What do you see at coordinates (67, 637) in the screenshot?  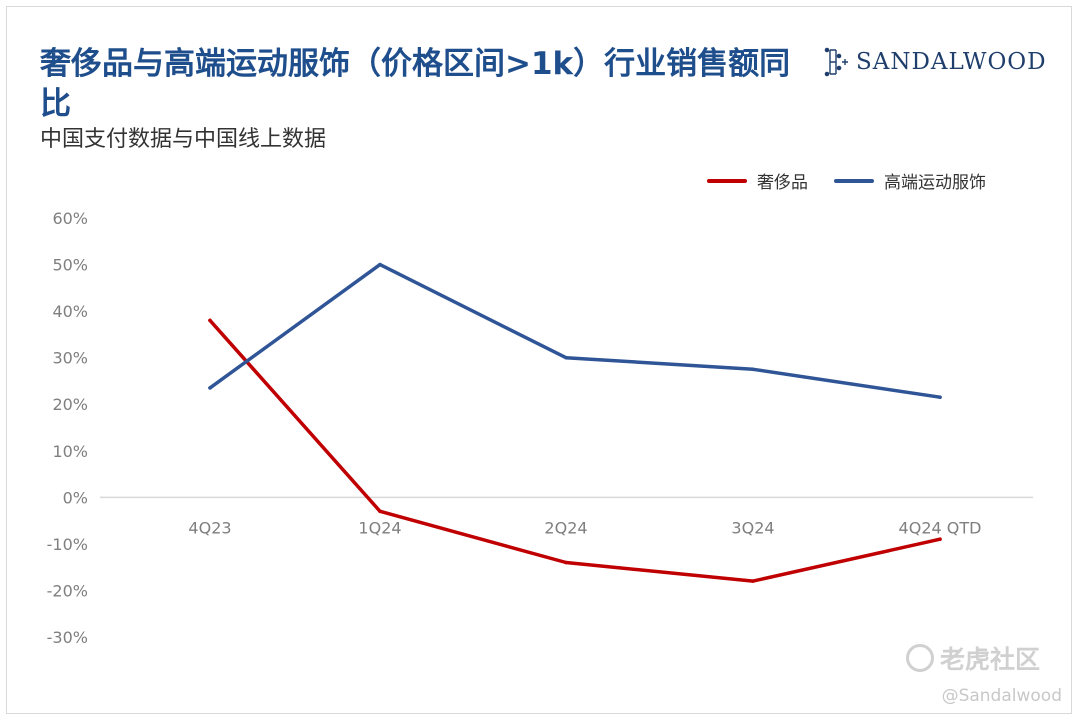 I see `y-tick-label: -30%` at bounding box center [67, 637].